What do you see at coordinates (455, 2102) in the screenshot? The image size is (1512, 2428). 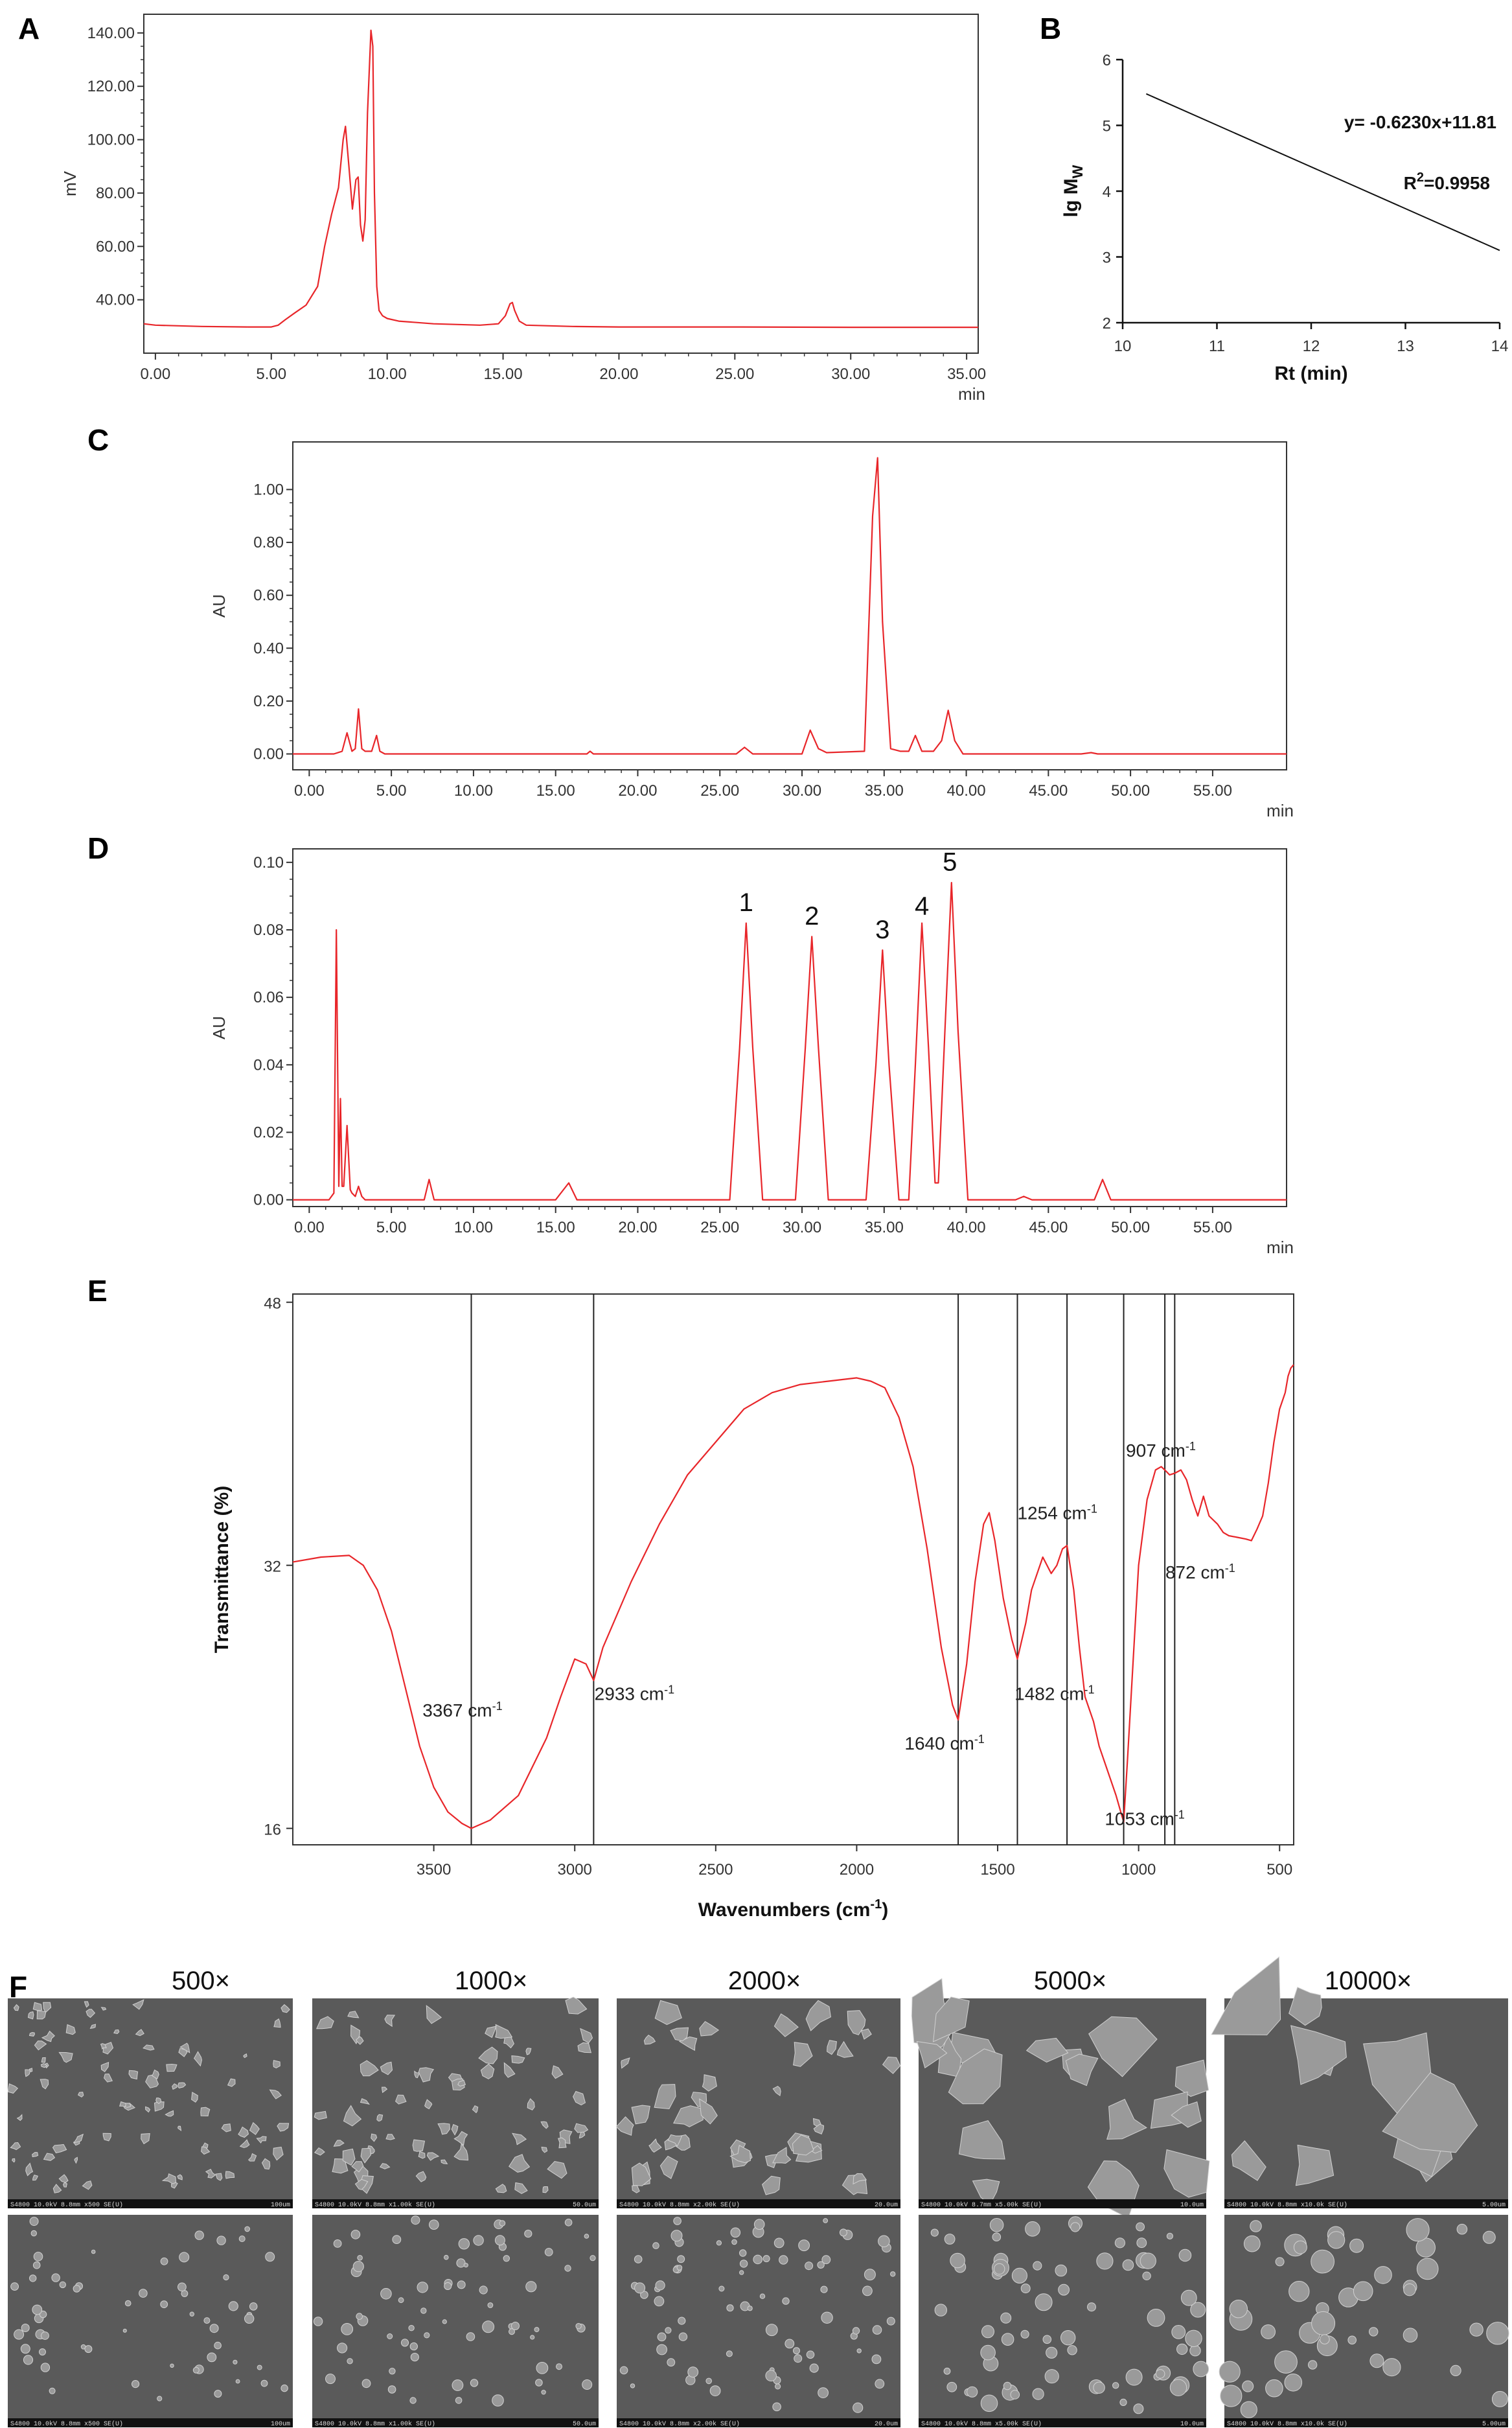 I see `sem-image-r1-c2: S4800 10.0kV 8.8mm x1.00k SE(U) 50.0um` at bounding box center [455, 2102].